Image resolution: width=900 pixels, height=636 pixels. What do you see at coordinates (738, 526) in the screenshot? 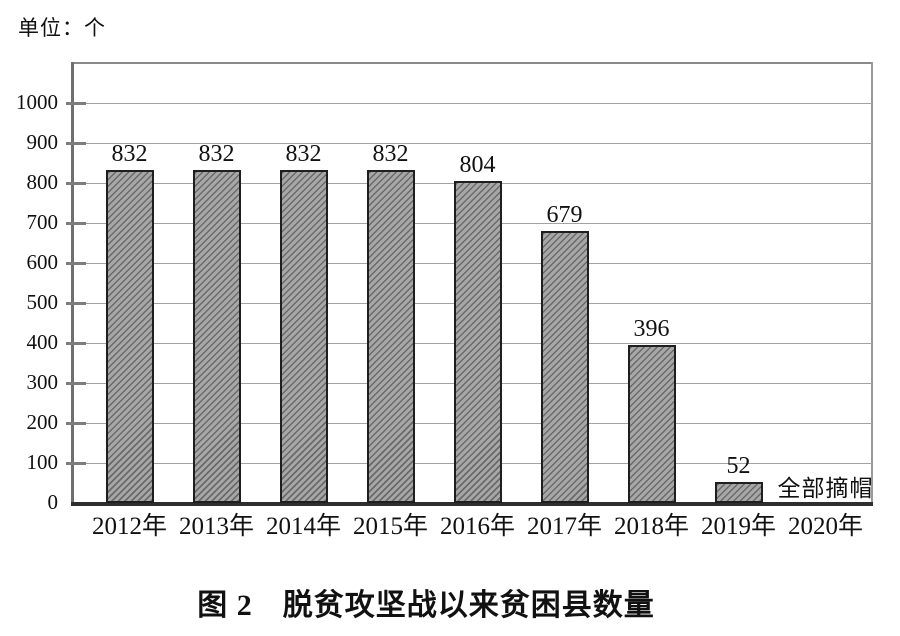
I see `x-tick-label-2019年: 2019年` at bounding box center [738, 526].